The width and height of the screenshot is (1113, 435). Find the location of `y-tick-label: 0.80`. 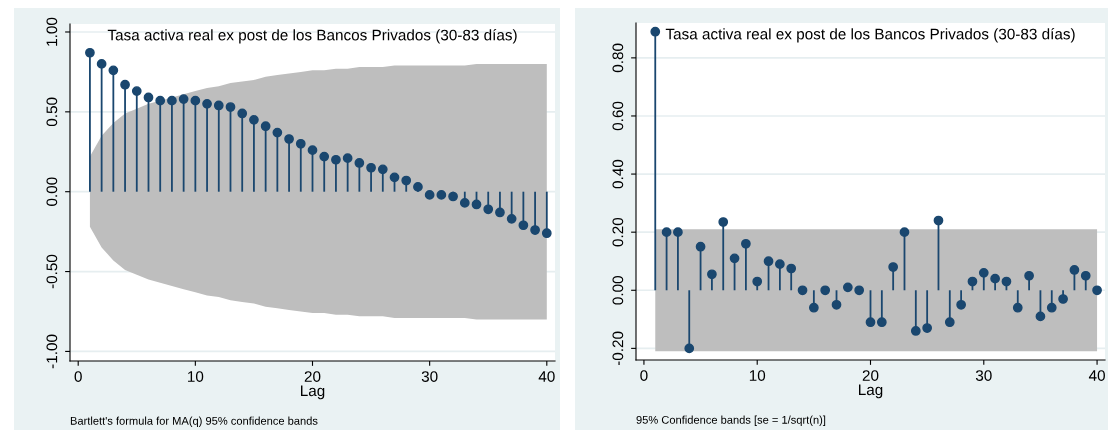

y-tick-label: 0.80 is located at coordinates (618, 58).